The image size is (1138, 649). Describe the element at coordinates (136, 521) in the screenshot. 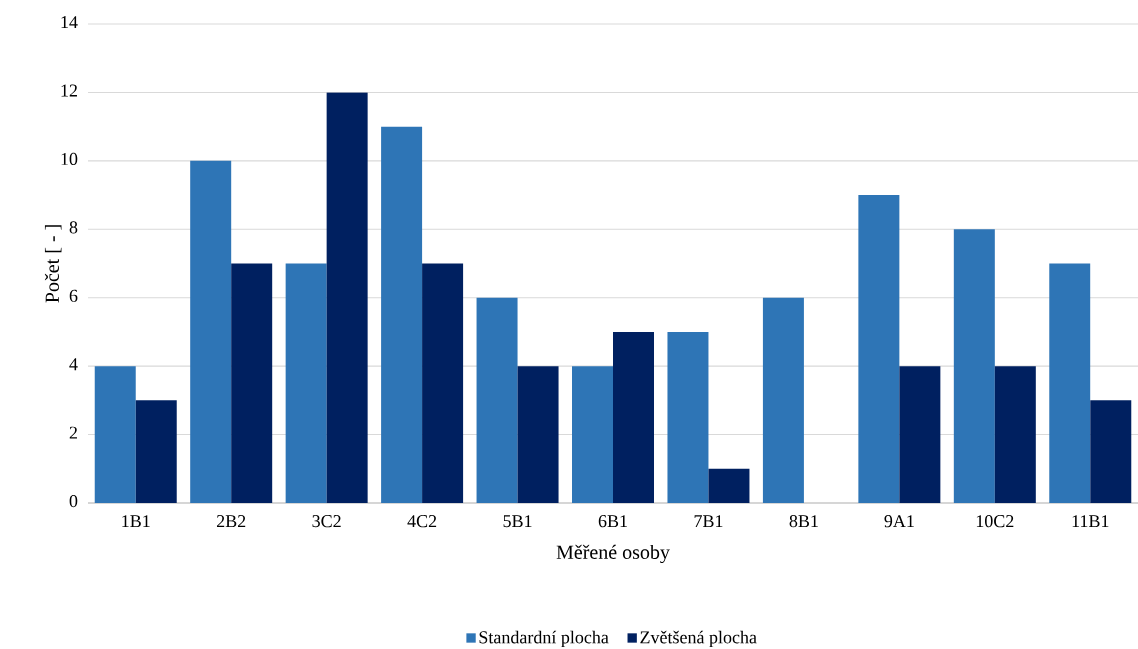

I see `x-tick-label: 1B1` at that location.